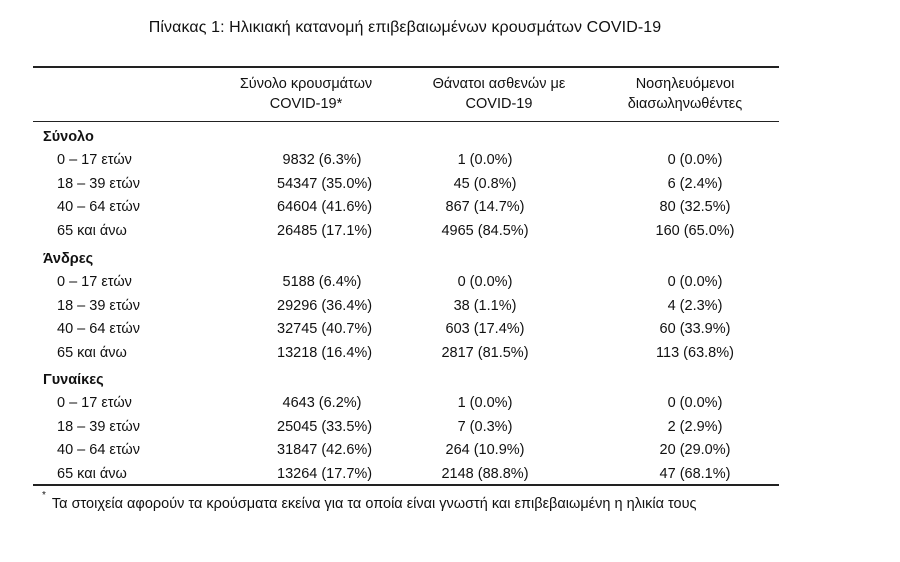 Image resolution: width=900 pixels, height=562 pixels. I want to click on deaths-cell: 38 (1.1%), so click(485, 305).